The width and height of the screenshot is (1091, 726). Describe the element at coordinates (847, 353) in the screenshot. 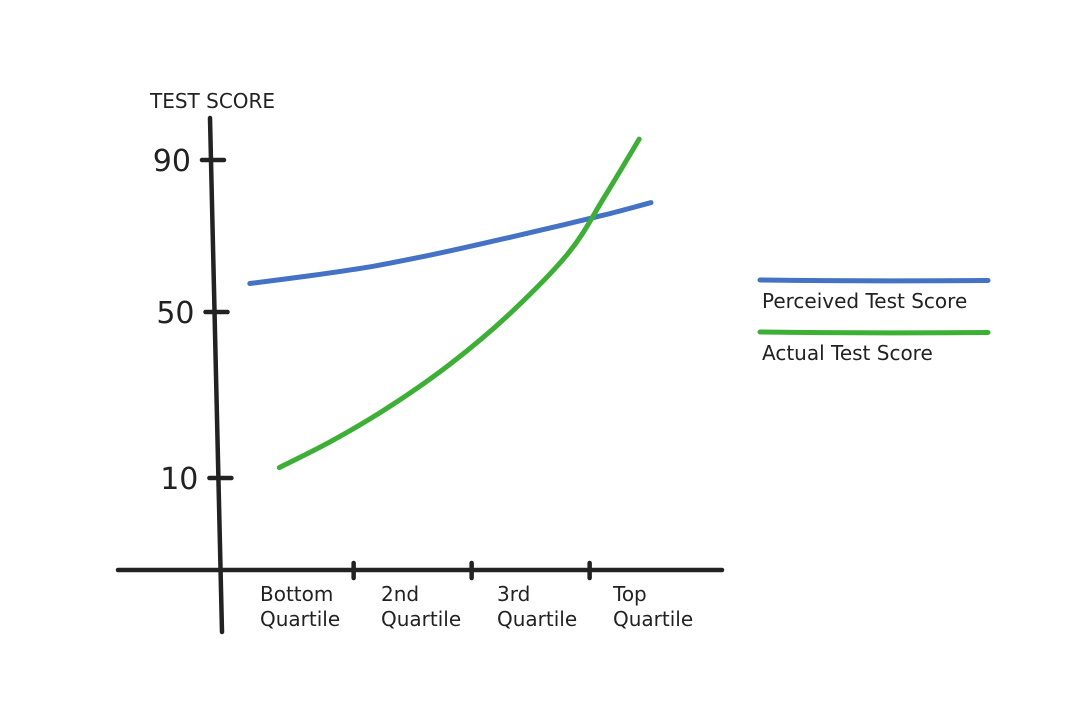

I see `legend-label: Actual Test Score` at that location.